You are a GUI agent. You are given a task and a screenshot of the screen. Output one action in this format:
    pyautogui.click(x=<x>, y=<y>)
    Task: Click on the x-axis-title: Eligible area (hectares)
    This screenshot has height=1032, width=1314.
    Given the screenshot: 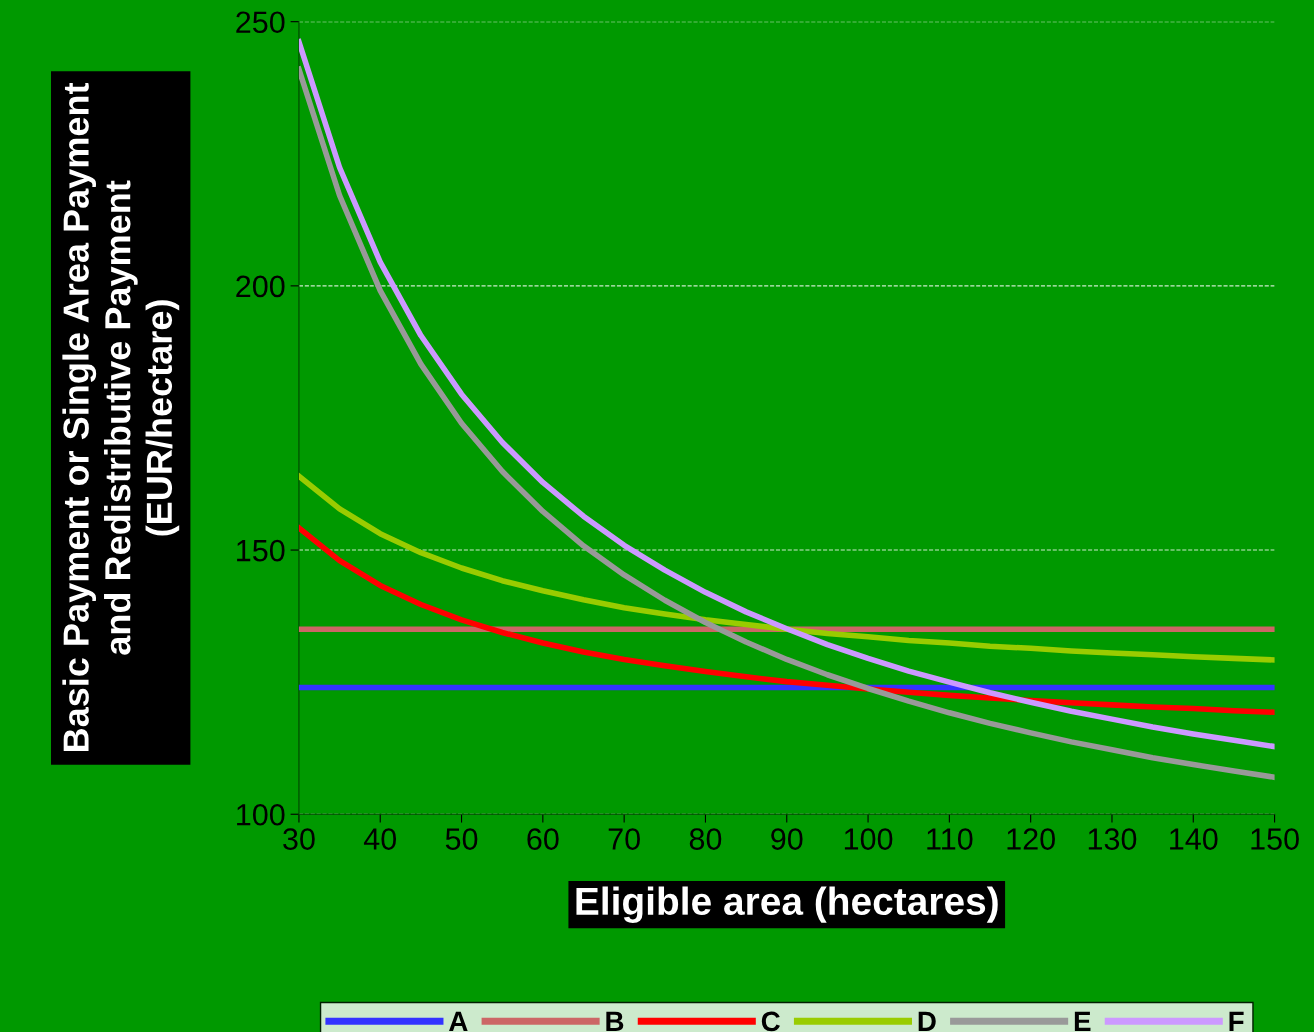 What is the action you would take?
    pyautogui.click(x=787, y=904)
    